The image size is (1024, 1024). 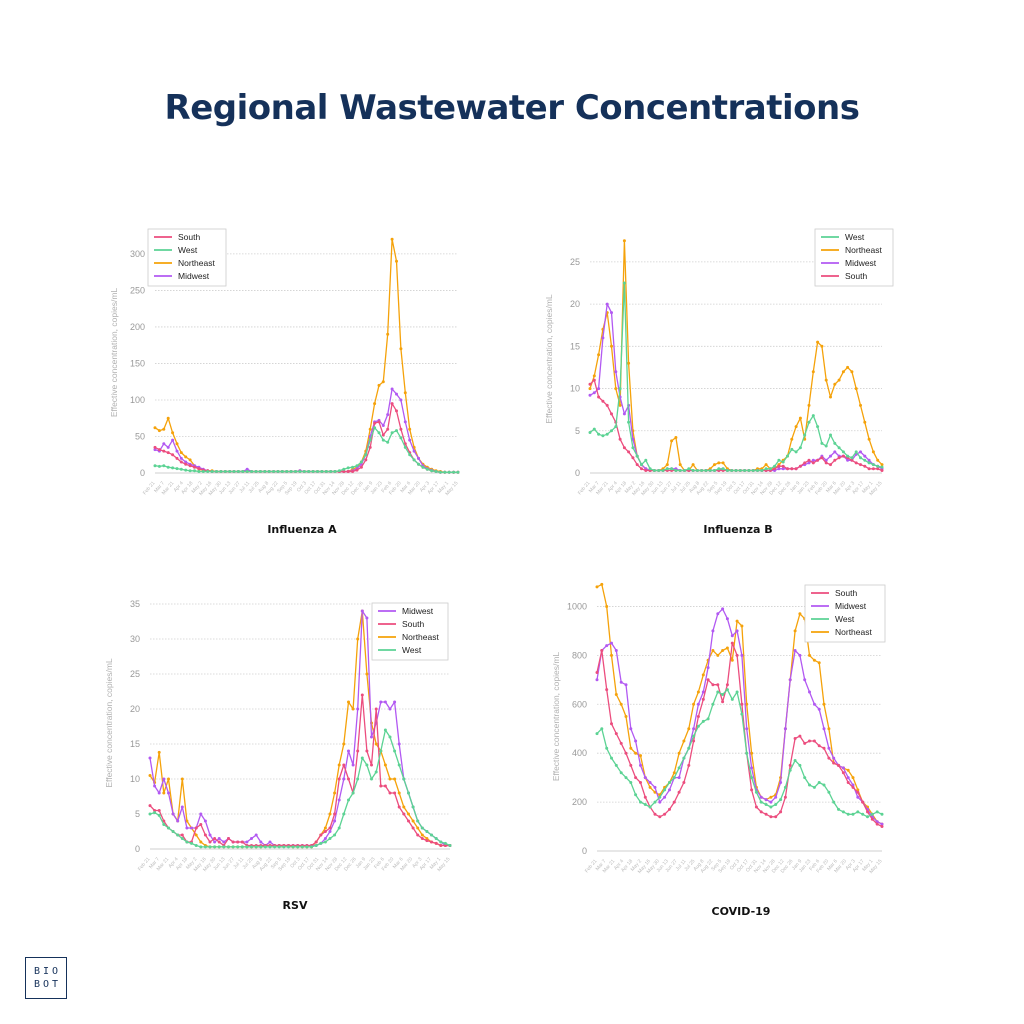 I want to click on legend-label: Northeast, so click(x=196, y=263).